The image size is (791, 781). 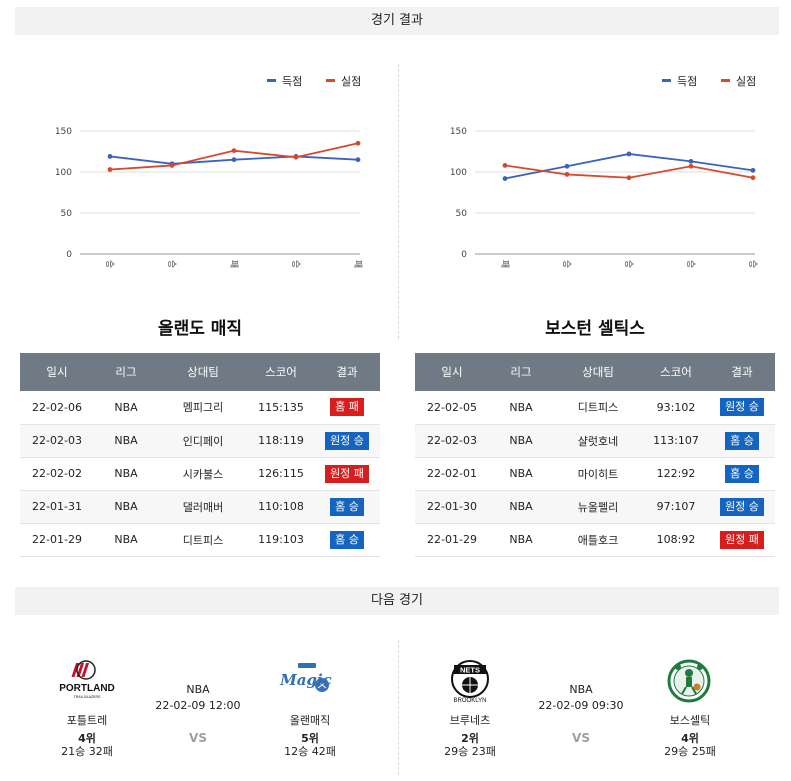 What do you see at coordinates (742, 407) in the screenshot?
I see `result-badge: 원정 승` at bounding box center [742, 407].